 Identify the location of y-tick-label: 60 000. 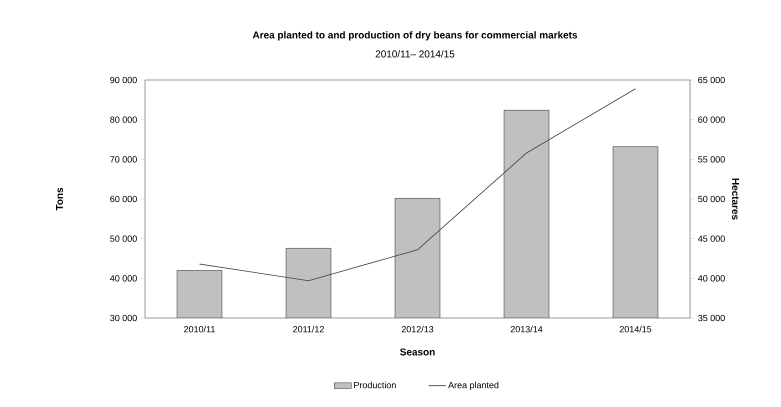
(123, 199).